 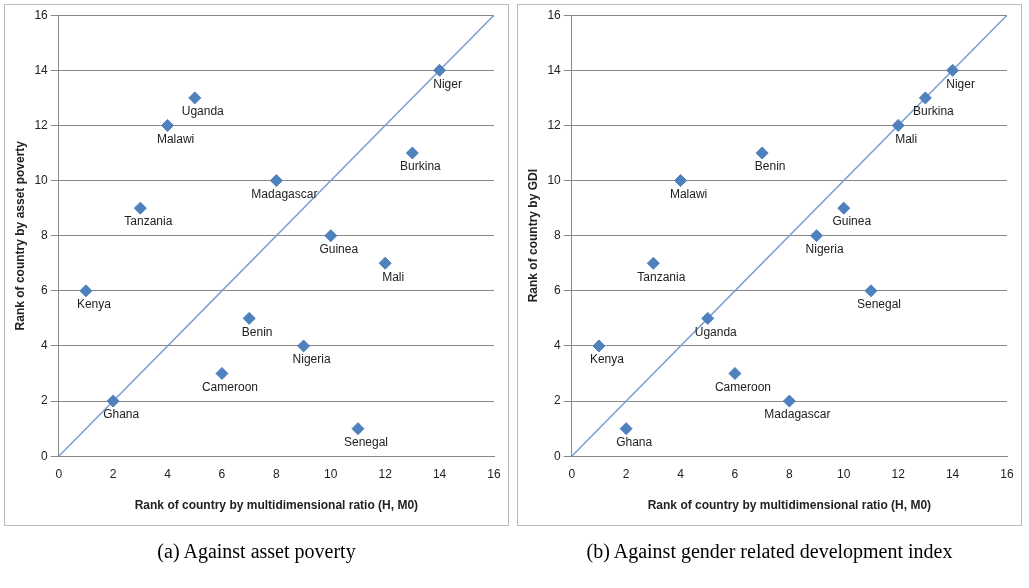 What do you see at coordinates (256, 551) in the screenshot?
I see `text: (a) Against asset poverty` at bounding box center [256, 551].